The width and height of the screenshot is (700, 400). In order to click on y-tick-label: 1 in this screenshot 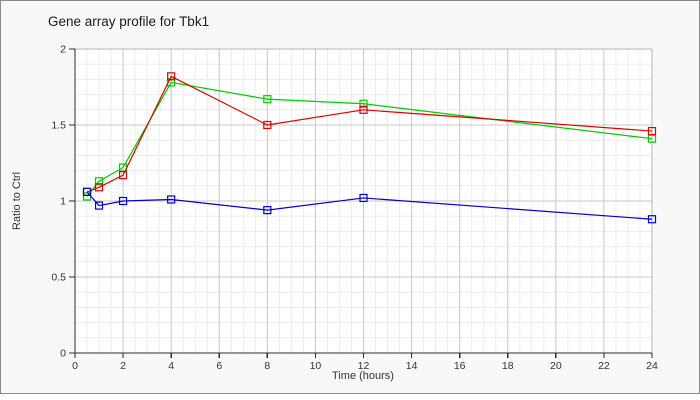, I will do `click(63, 202)`.